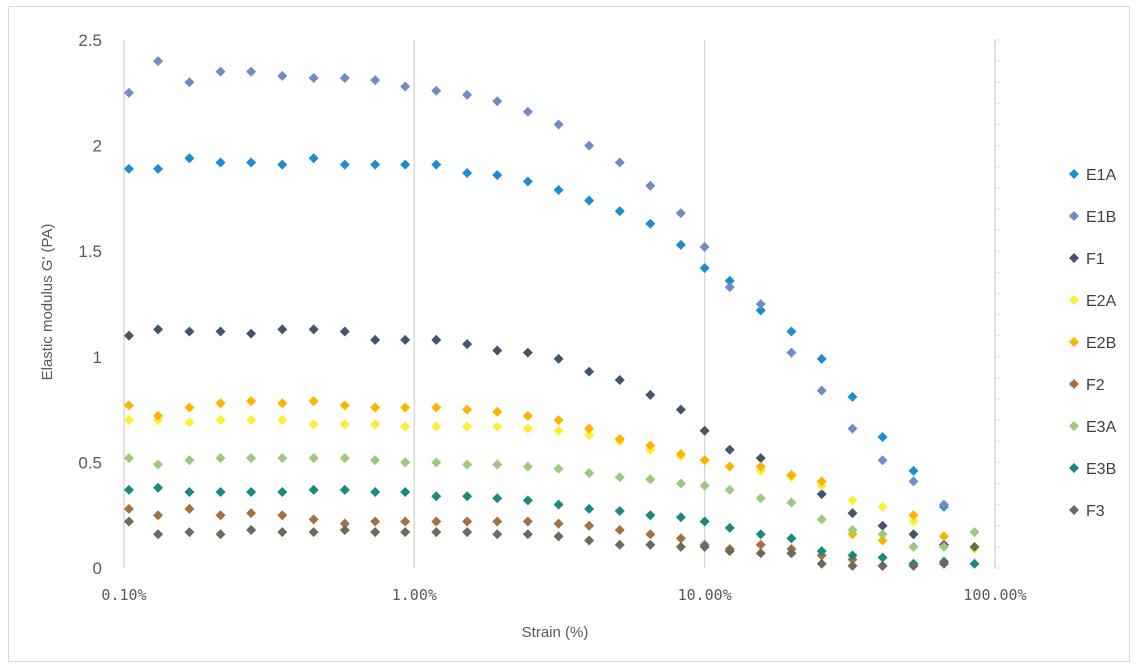 The height and width of the screenshot is (669, 1139). I want to click on legend-label: E2B, so click(1101, 343).